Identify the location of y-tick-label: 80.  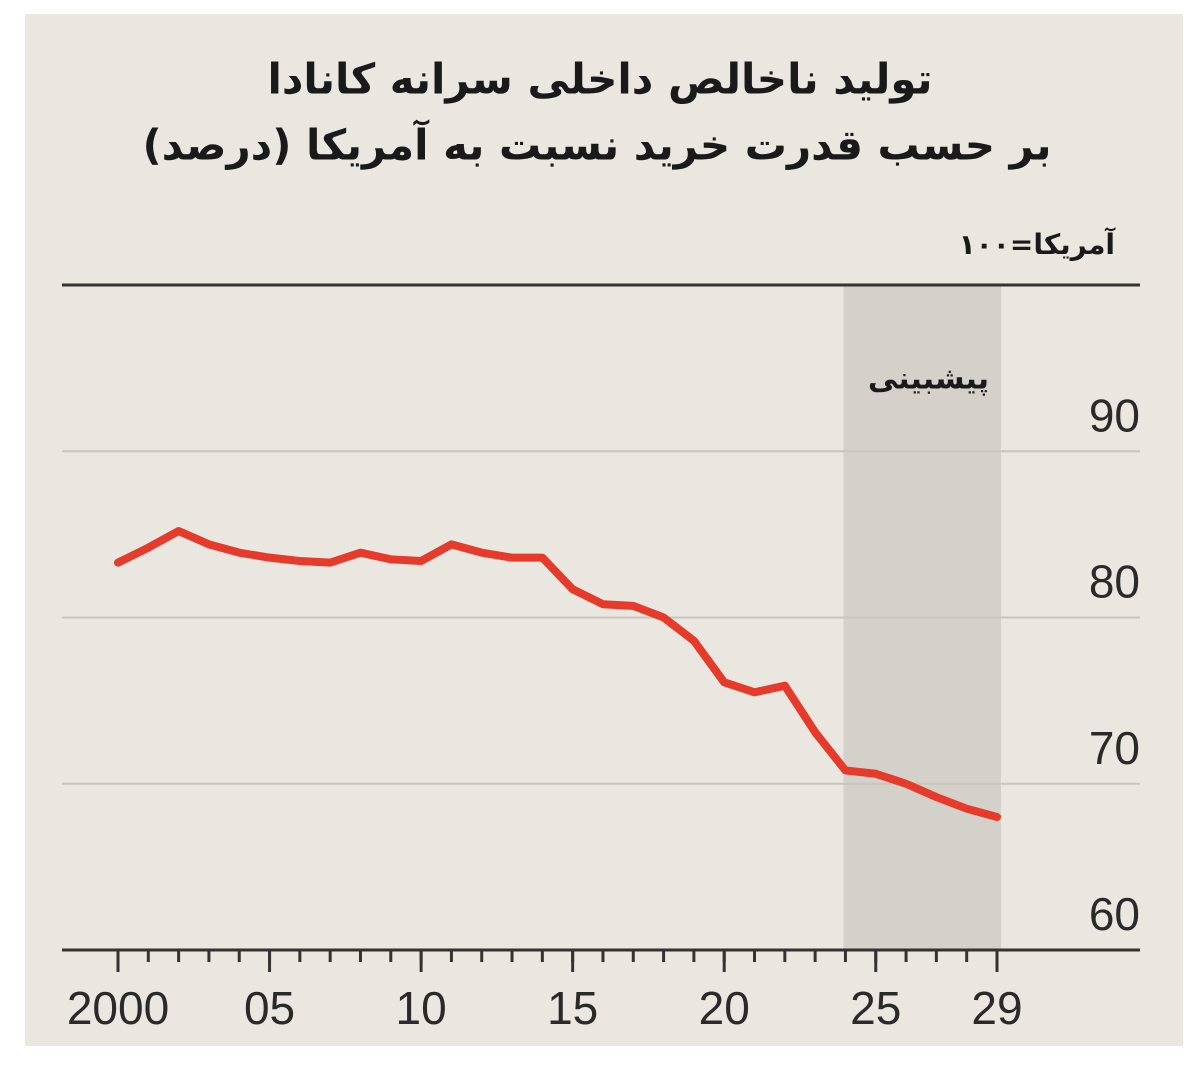
(1114, 582).